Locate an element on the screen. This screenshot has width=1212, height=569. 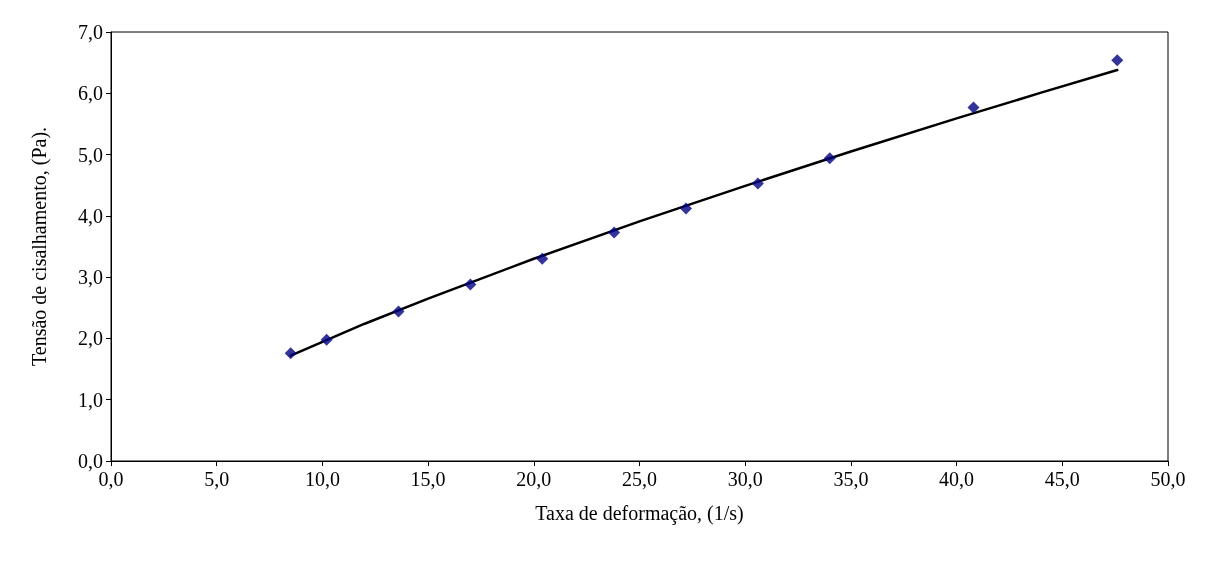
x-tick-label: 45,0 is located at coordinates (1062, 479).